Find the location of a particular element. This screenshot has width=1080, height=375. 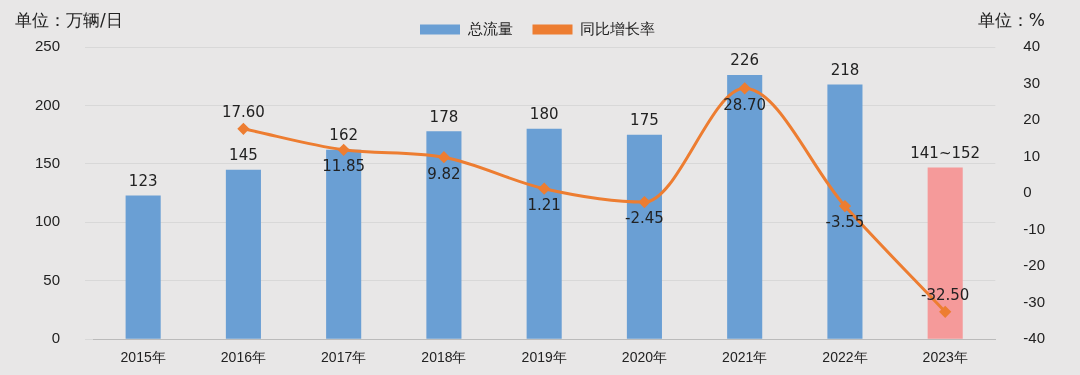

x-tick-label: 2016年 is located at coordinates (243, 357).